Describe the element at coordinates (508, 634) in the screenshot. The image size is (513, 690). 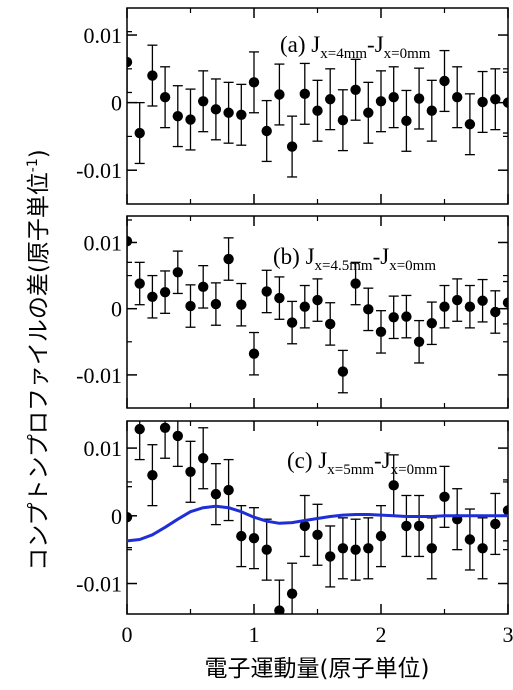
I see `x-tick-label: 3` at that location.